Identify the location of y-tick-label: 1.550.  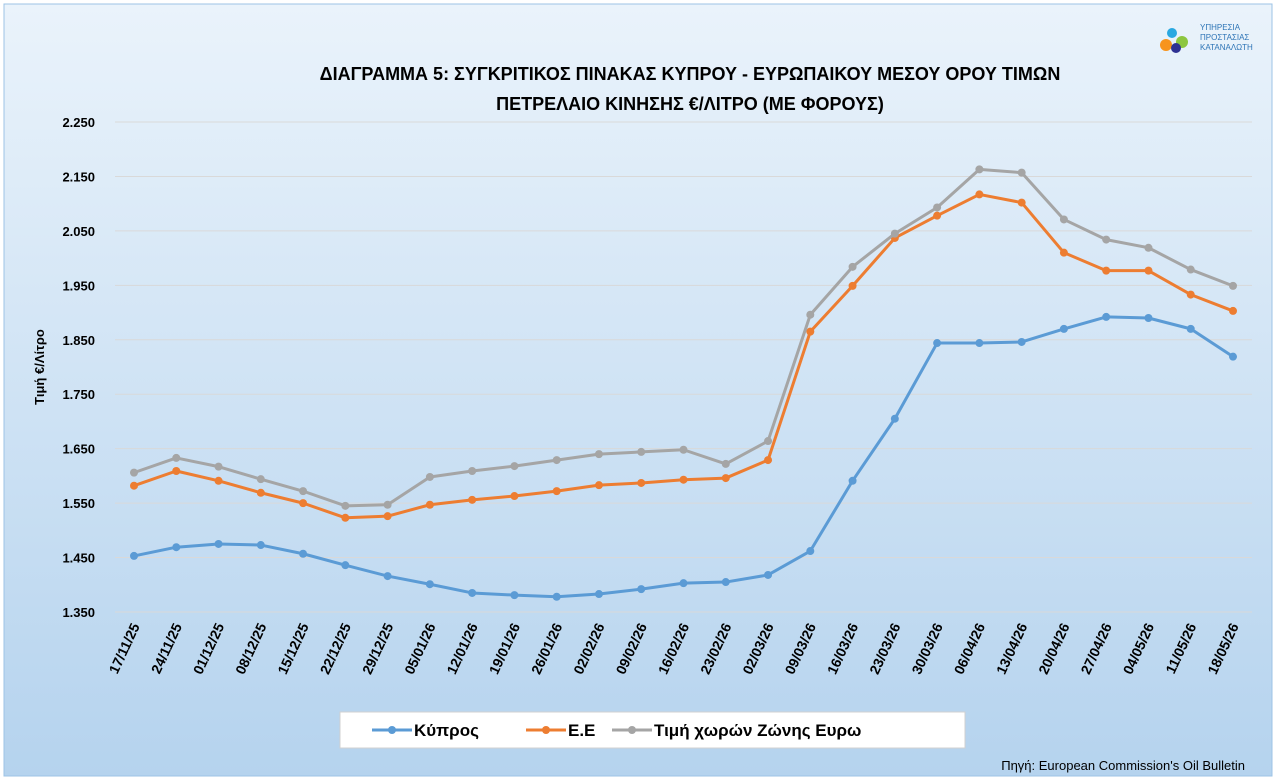
(78, 503).